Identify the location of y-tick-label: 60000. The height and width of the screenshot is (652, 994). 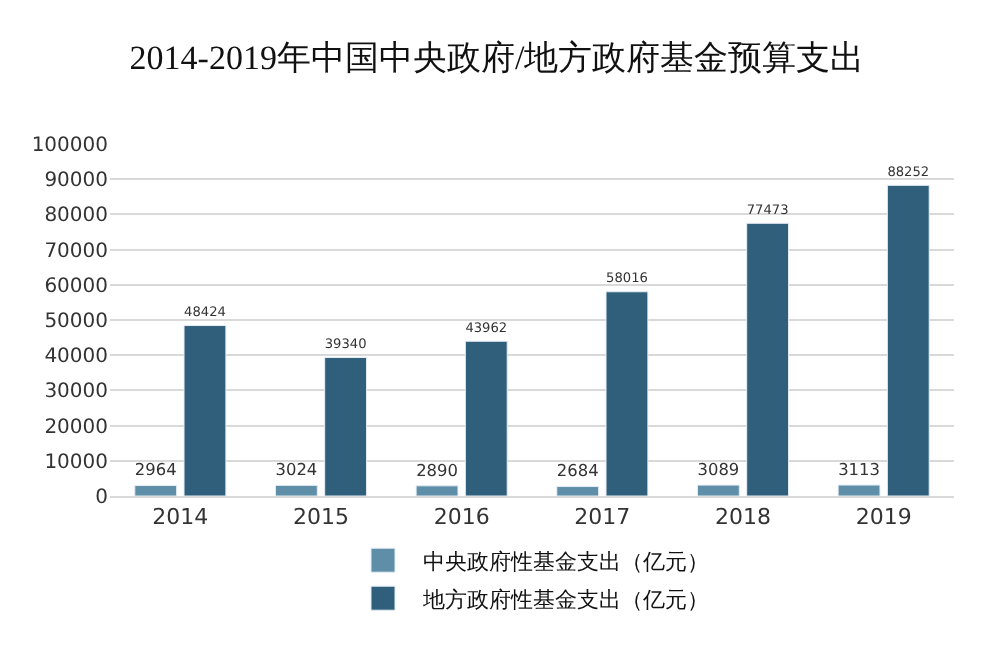
(76, 286).